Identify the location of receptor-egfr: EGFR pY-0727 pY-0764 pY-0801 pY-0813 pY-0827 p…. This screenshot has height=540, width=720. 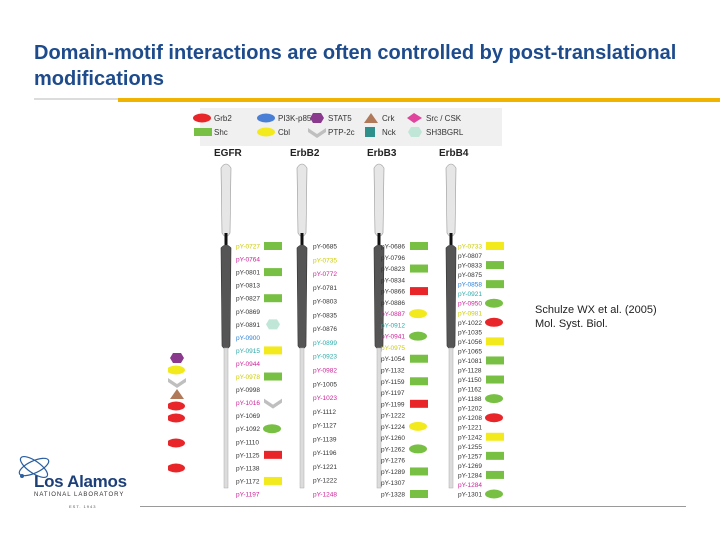
(224, 323).